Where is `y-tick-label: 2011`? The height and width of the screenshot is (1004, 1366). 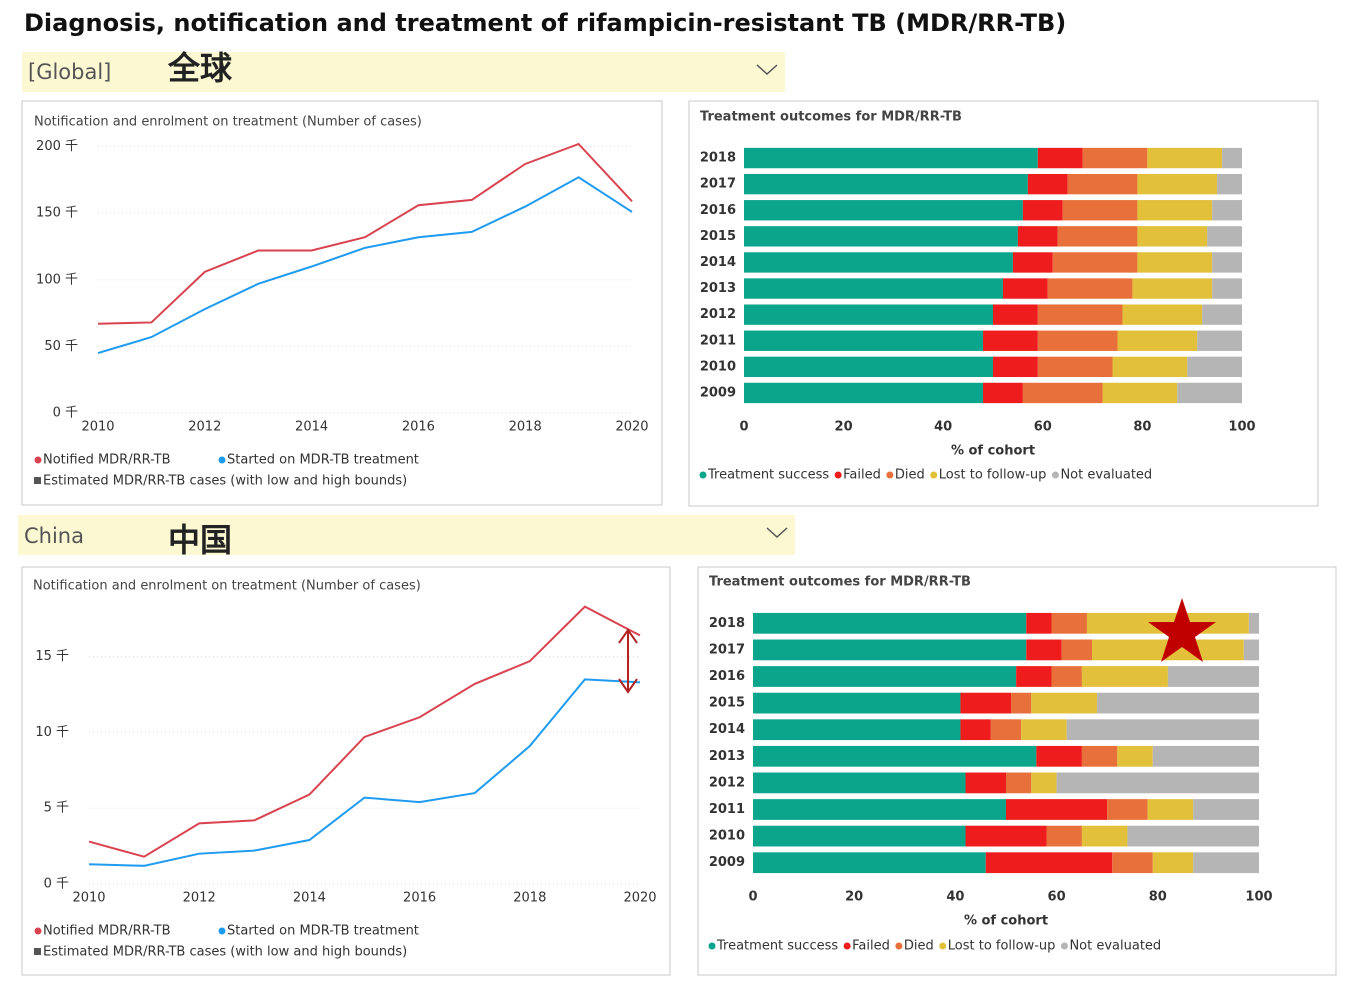 y-tick-label: 2011 is located at coordinates (718, 340).